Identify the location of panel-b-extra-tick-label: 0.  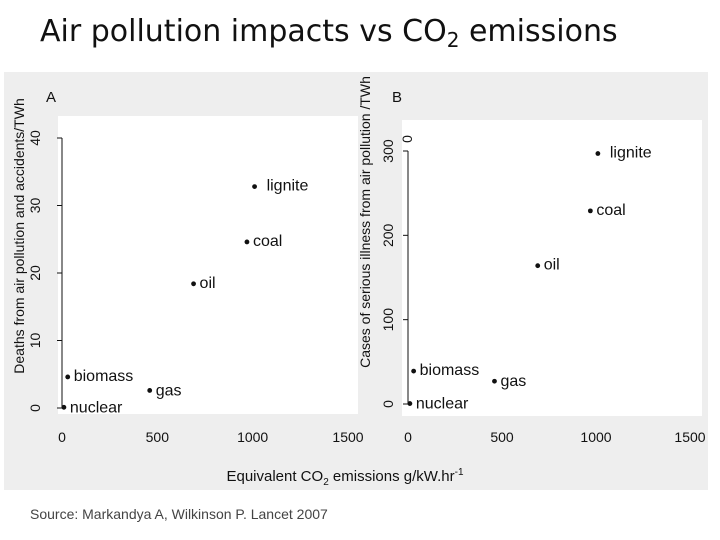
(407, 139).